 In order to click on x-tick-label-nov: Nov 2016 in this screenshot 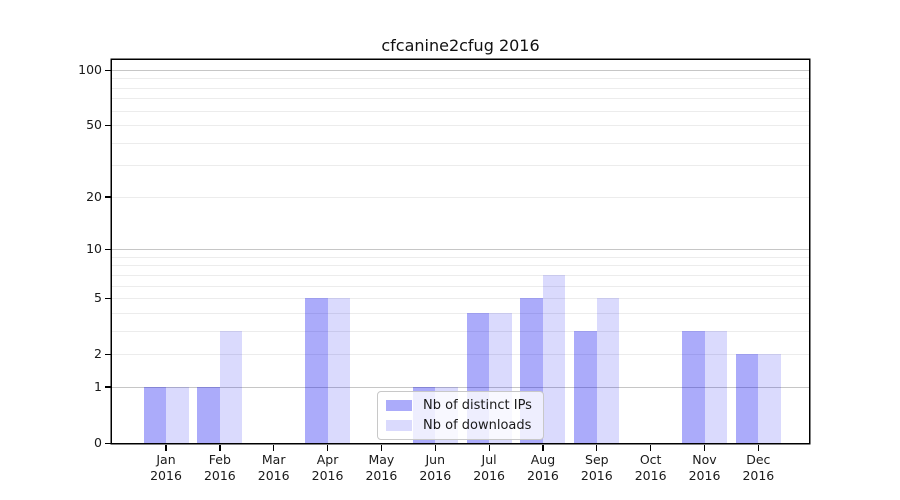, I will do `click(704, 467)`.